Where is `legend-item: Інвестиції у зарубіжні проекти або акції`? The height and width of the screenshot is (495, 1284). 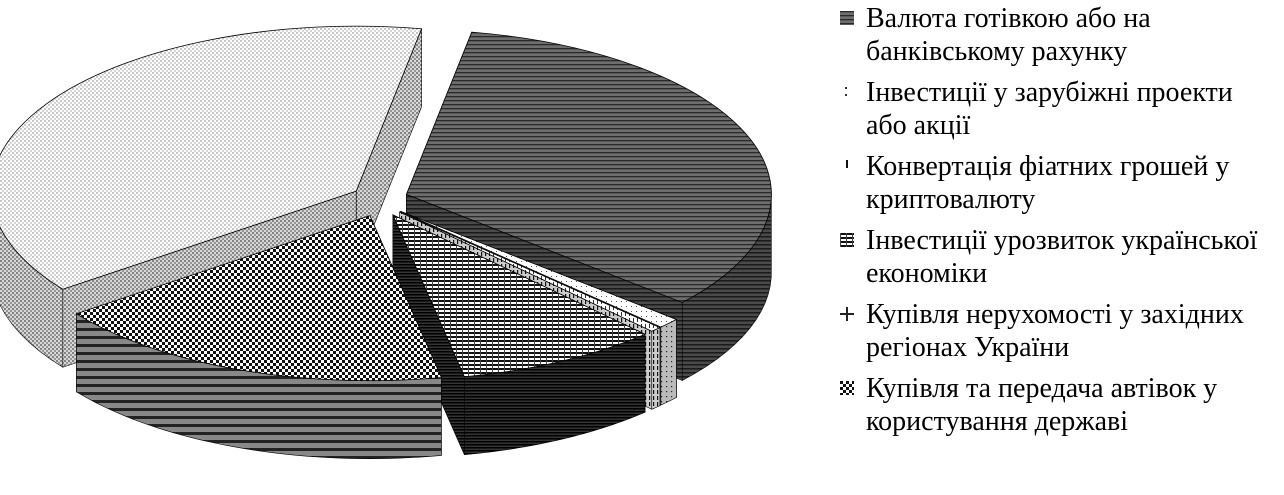
legend-item: Інвестиції у зарубіжні проекти або акції is located at coordinates (1058, 109).